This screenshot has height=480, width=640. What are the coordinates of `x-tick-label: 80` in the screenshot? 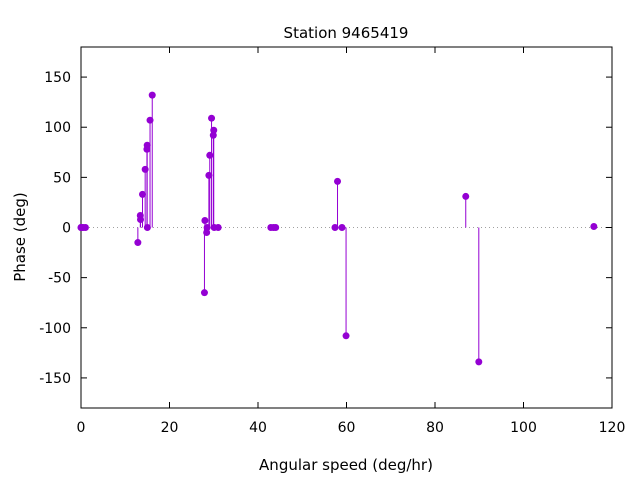 It's located at (435, 428).